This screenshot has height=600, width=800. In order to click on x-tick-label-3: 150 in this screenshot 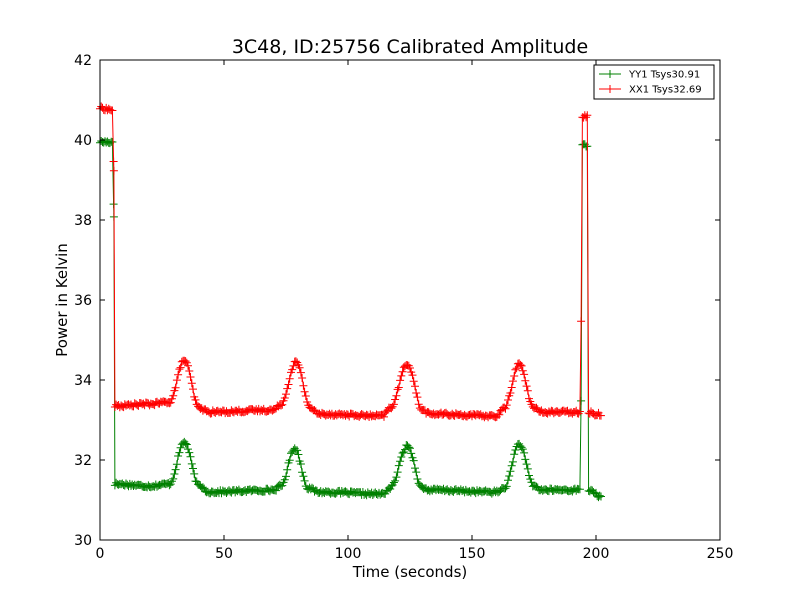, I will do `click(472, 554)`.